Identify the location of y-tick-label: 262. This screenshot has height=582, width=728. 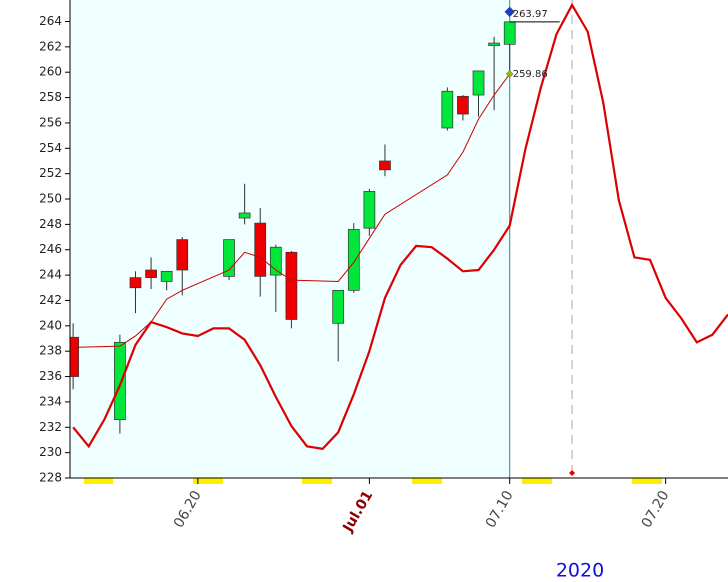
(50, 46).